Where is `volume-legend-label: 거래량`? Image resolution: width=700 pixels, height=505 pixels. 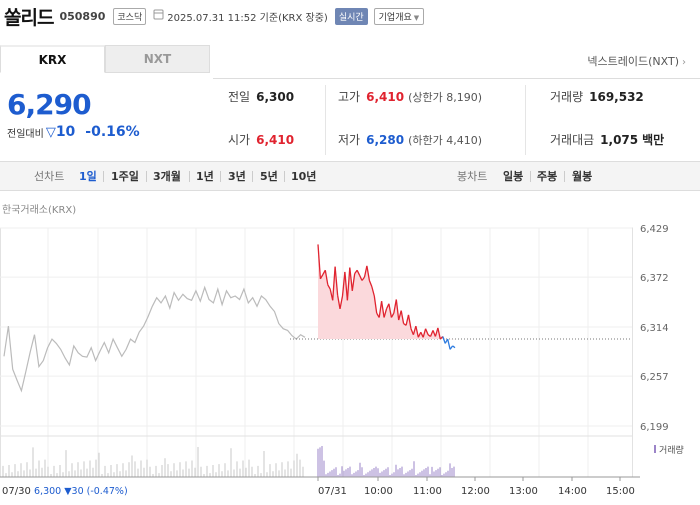
volume-legend-label: 거래량 is located at coordinates (671, 450).